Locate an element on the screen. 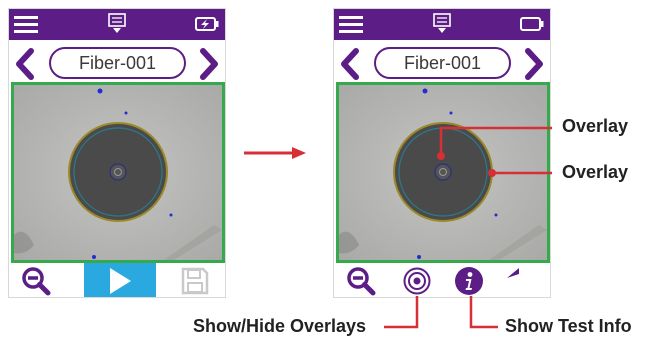  show-hide-overlays-label: Show/Hide Overlays is located at coordinates (280, 326).